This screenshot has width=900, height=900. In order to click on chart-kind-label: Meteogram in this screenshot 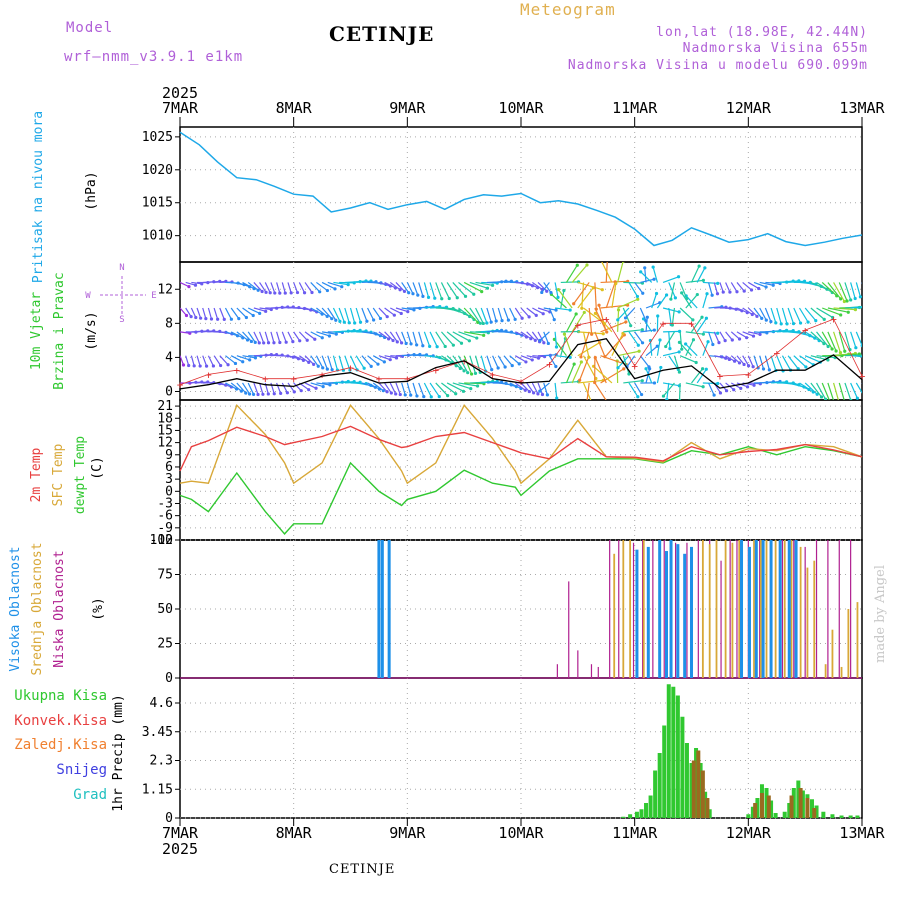, I will do `click(568, 9)`.